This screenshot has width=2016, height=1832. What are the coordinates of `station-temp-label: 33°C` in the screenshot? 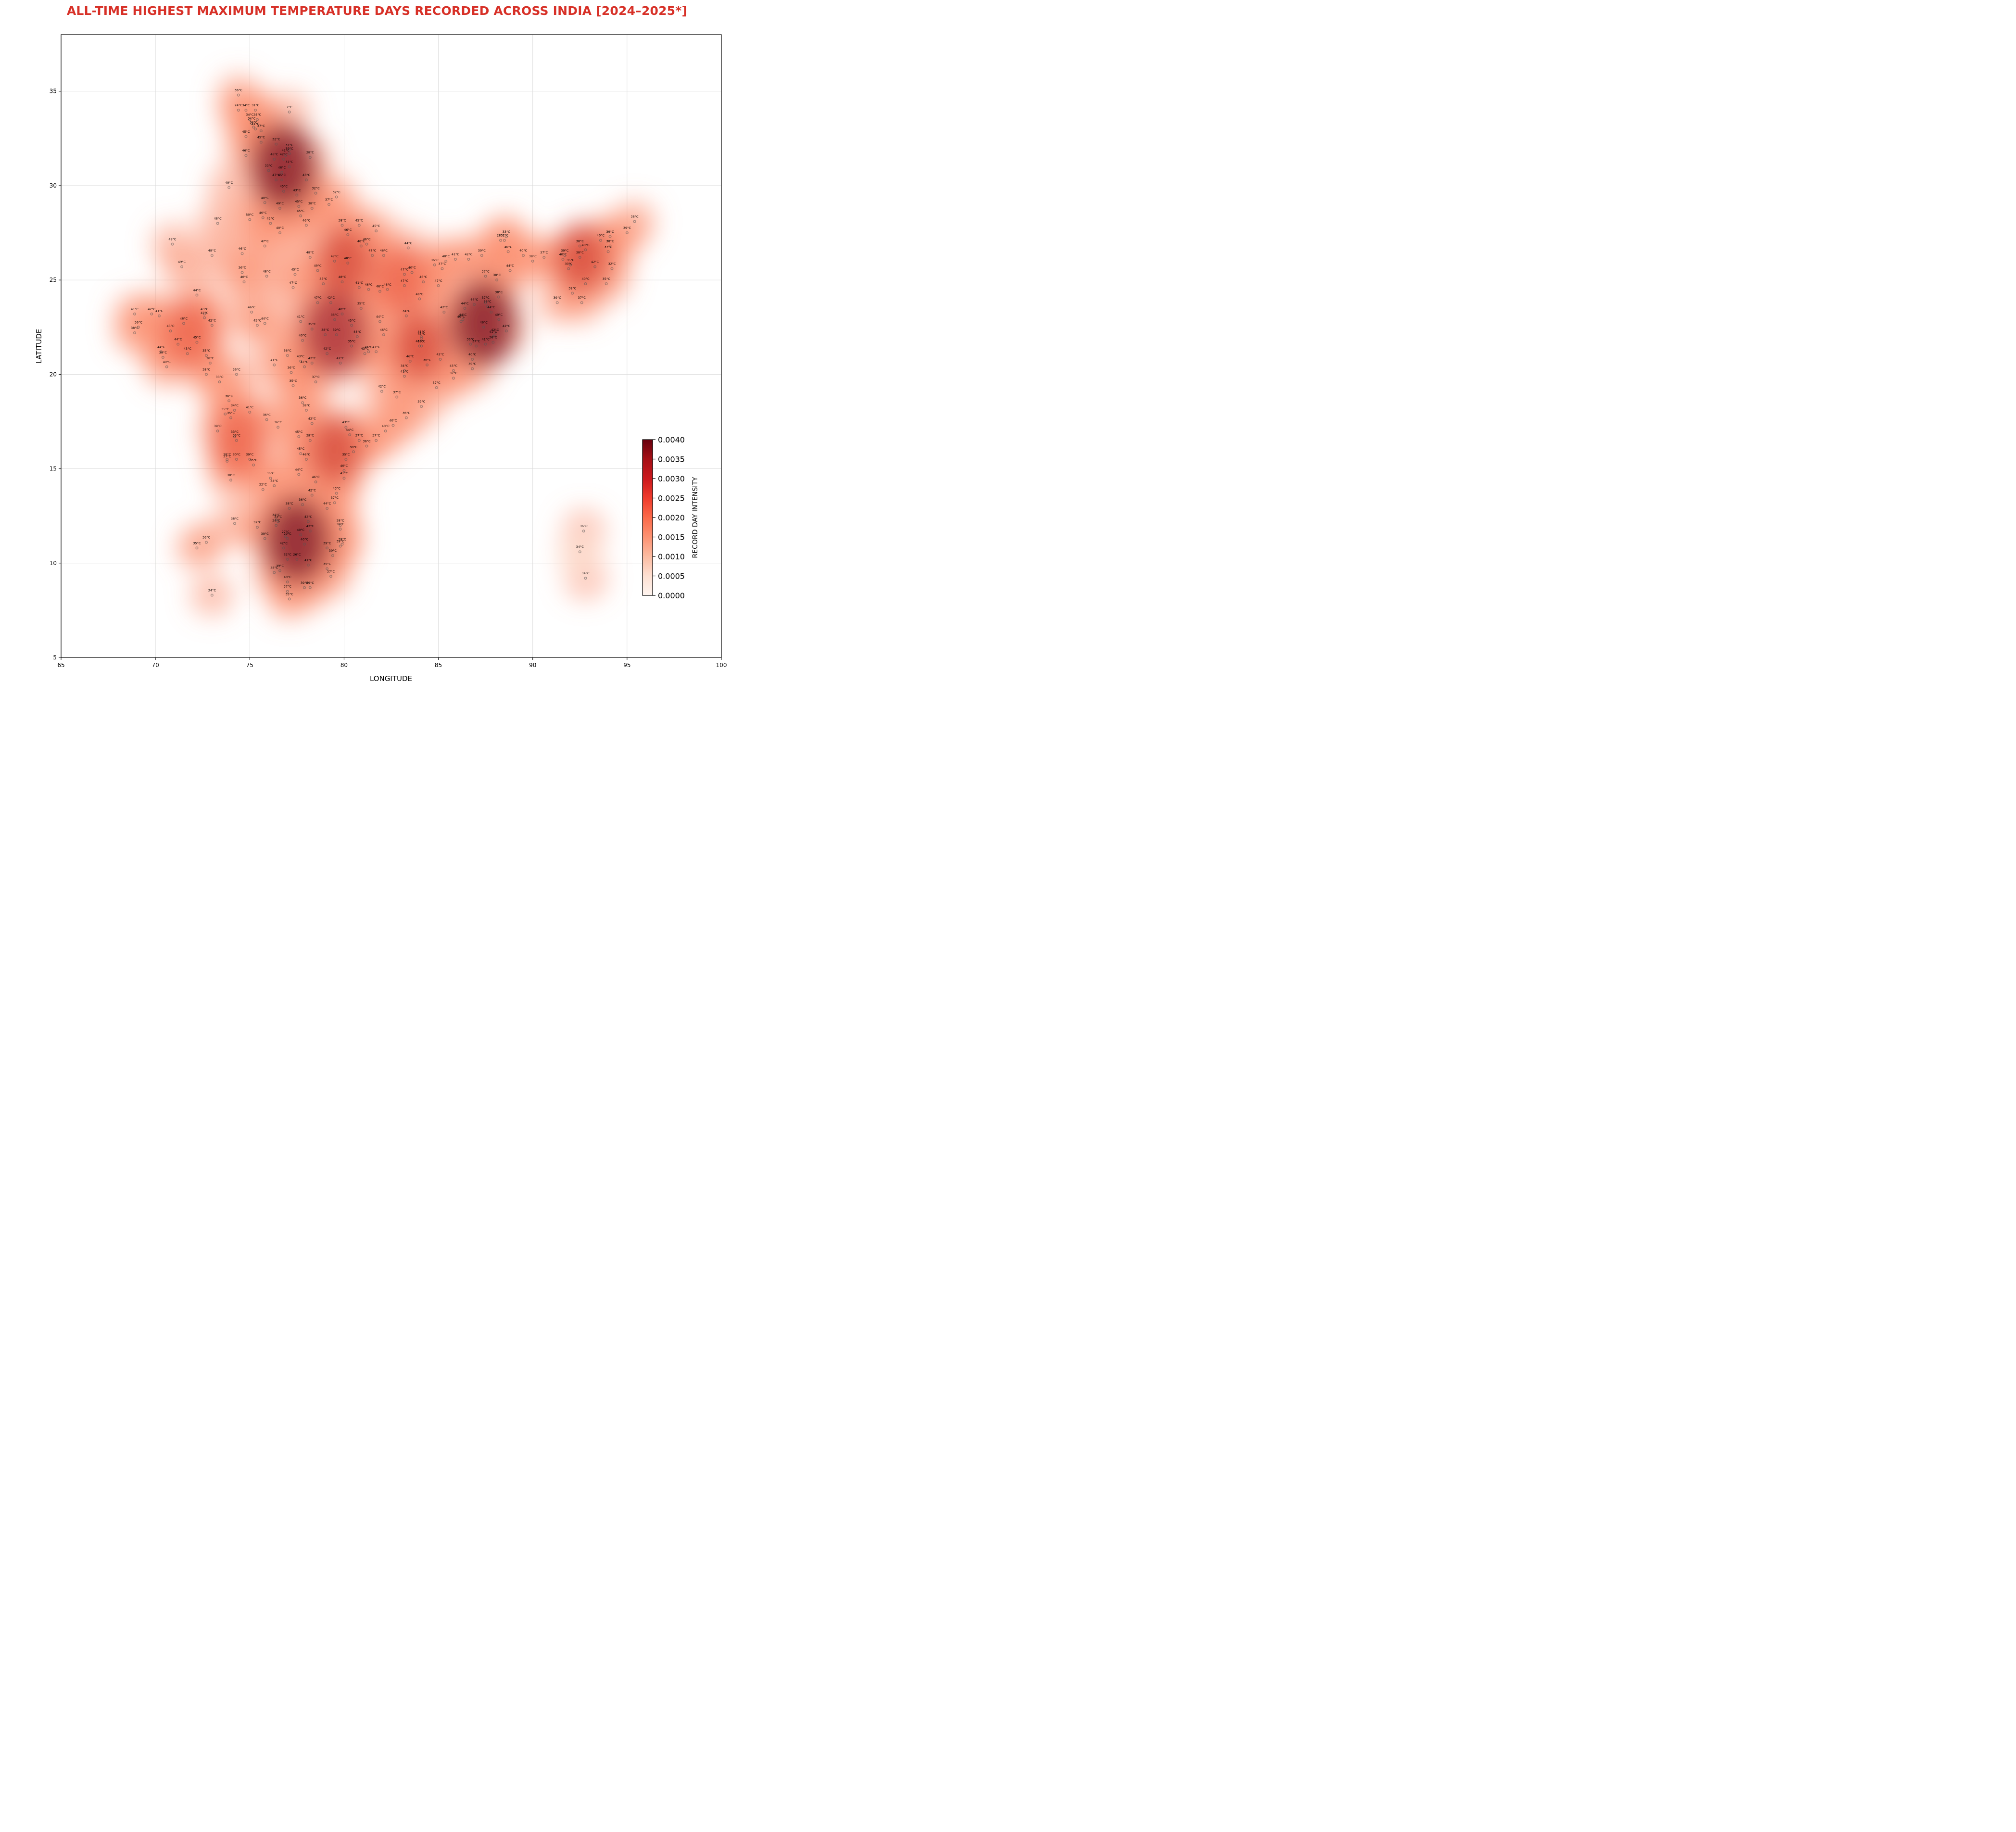 It's located at (507, 232).